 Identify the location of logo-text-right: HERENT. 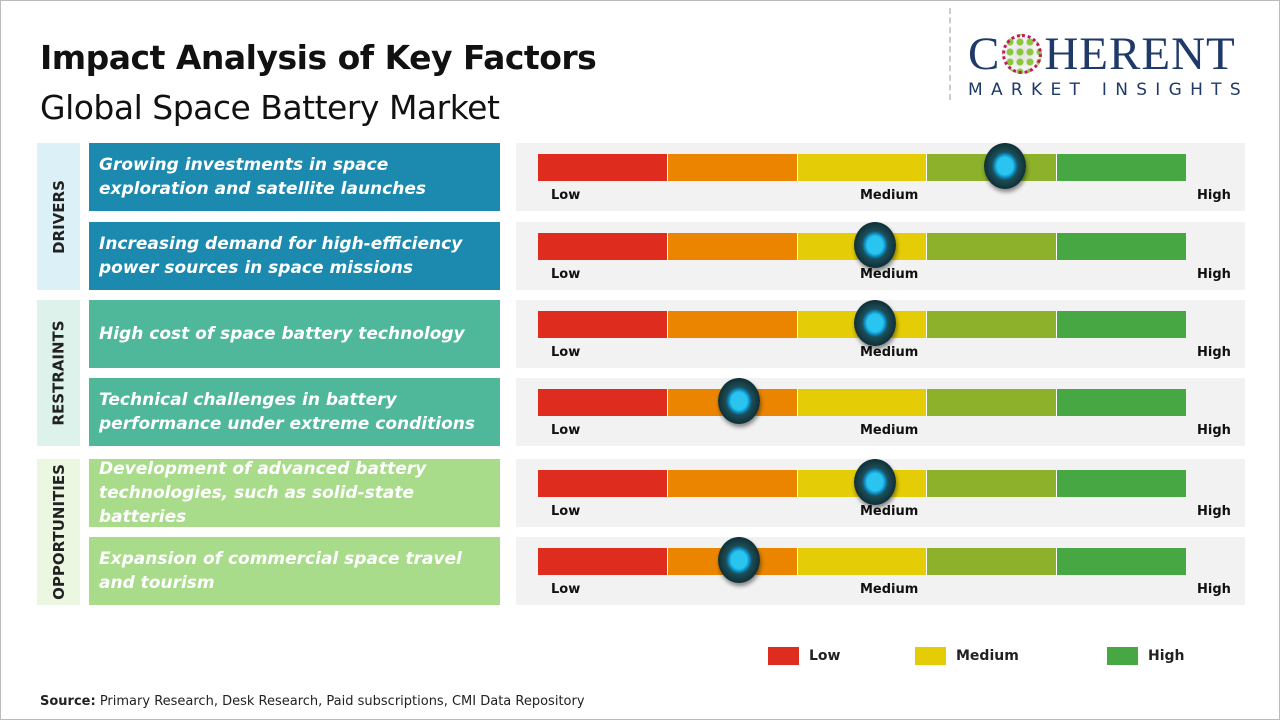
(1140, 54).